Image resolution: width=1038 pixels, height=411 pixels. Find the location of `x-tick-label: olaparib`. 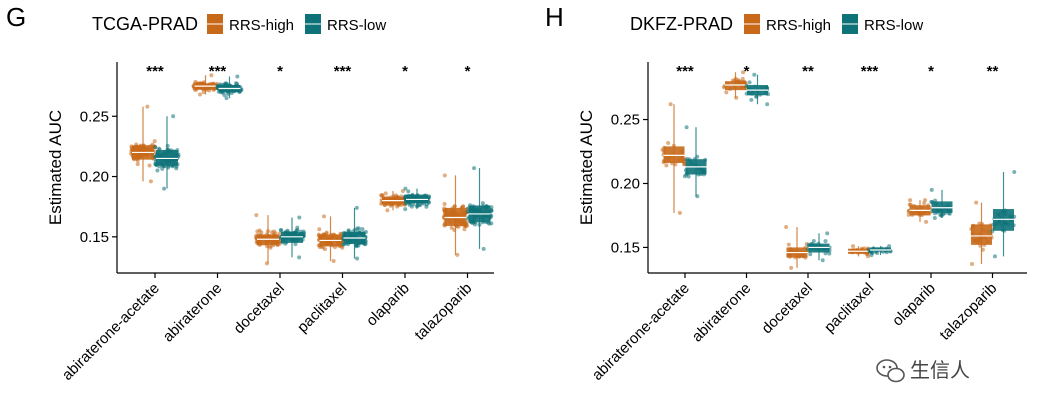

x-tick-label: olaparib is located at coordinates (388, 305).